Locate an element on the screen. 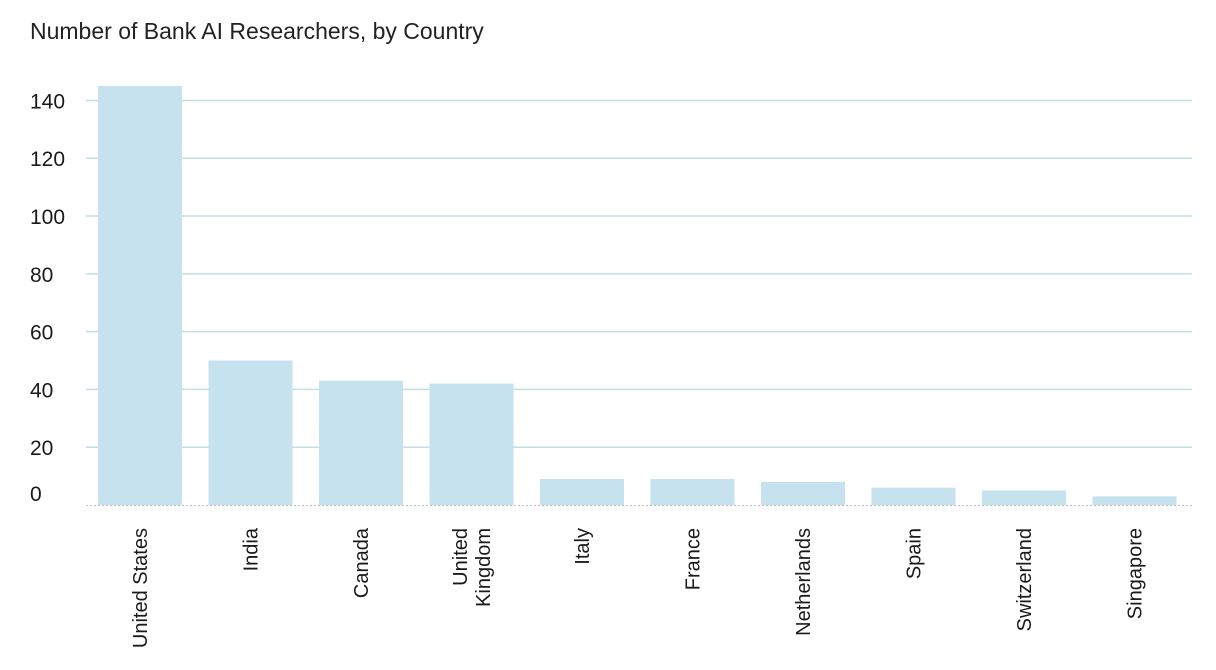 The height and width of the screenshot is (670, 1216). y-axis: 0 20 40 60 80 100 120 140 is located at coordinates (47, 298).